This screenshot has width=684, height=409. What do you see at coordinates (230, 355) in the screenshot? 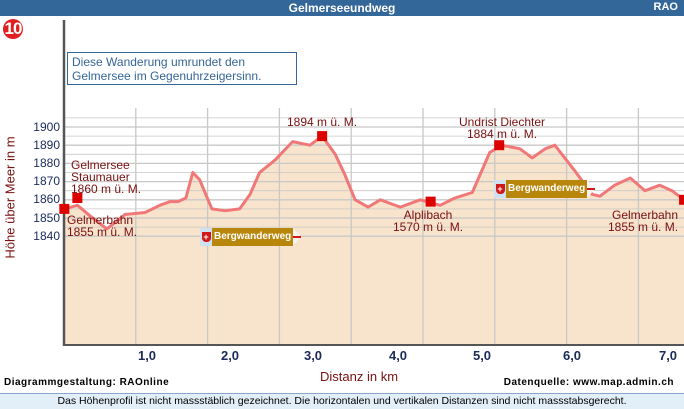
I see `x-tick-label: 2,0` at bounding box center [230, 355].